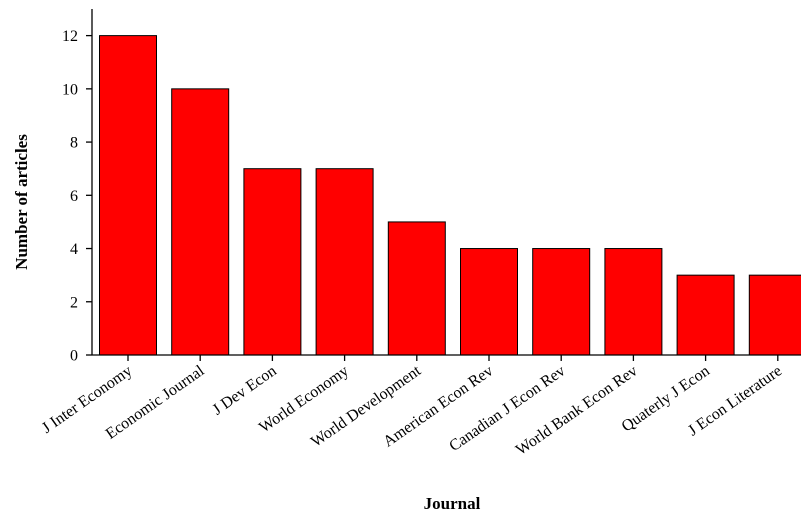 The width and height of the screenshot is (801, 517). Describe the element at coordinates (74, 249) in the screenshot. I see `y-tick-label: 4` at that location.